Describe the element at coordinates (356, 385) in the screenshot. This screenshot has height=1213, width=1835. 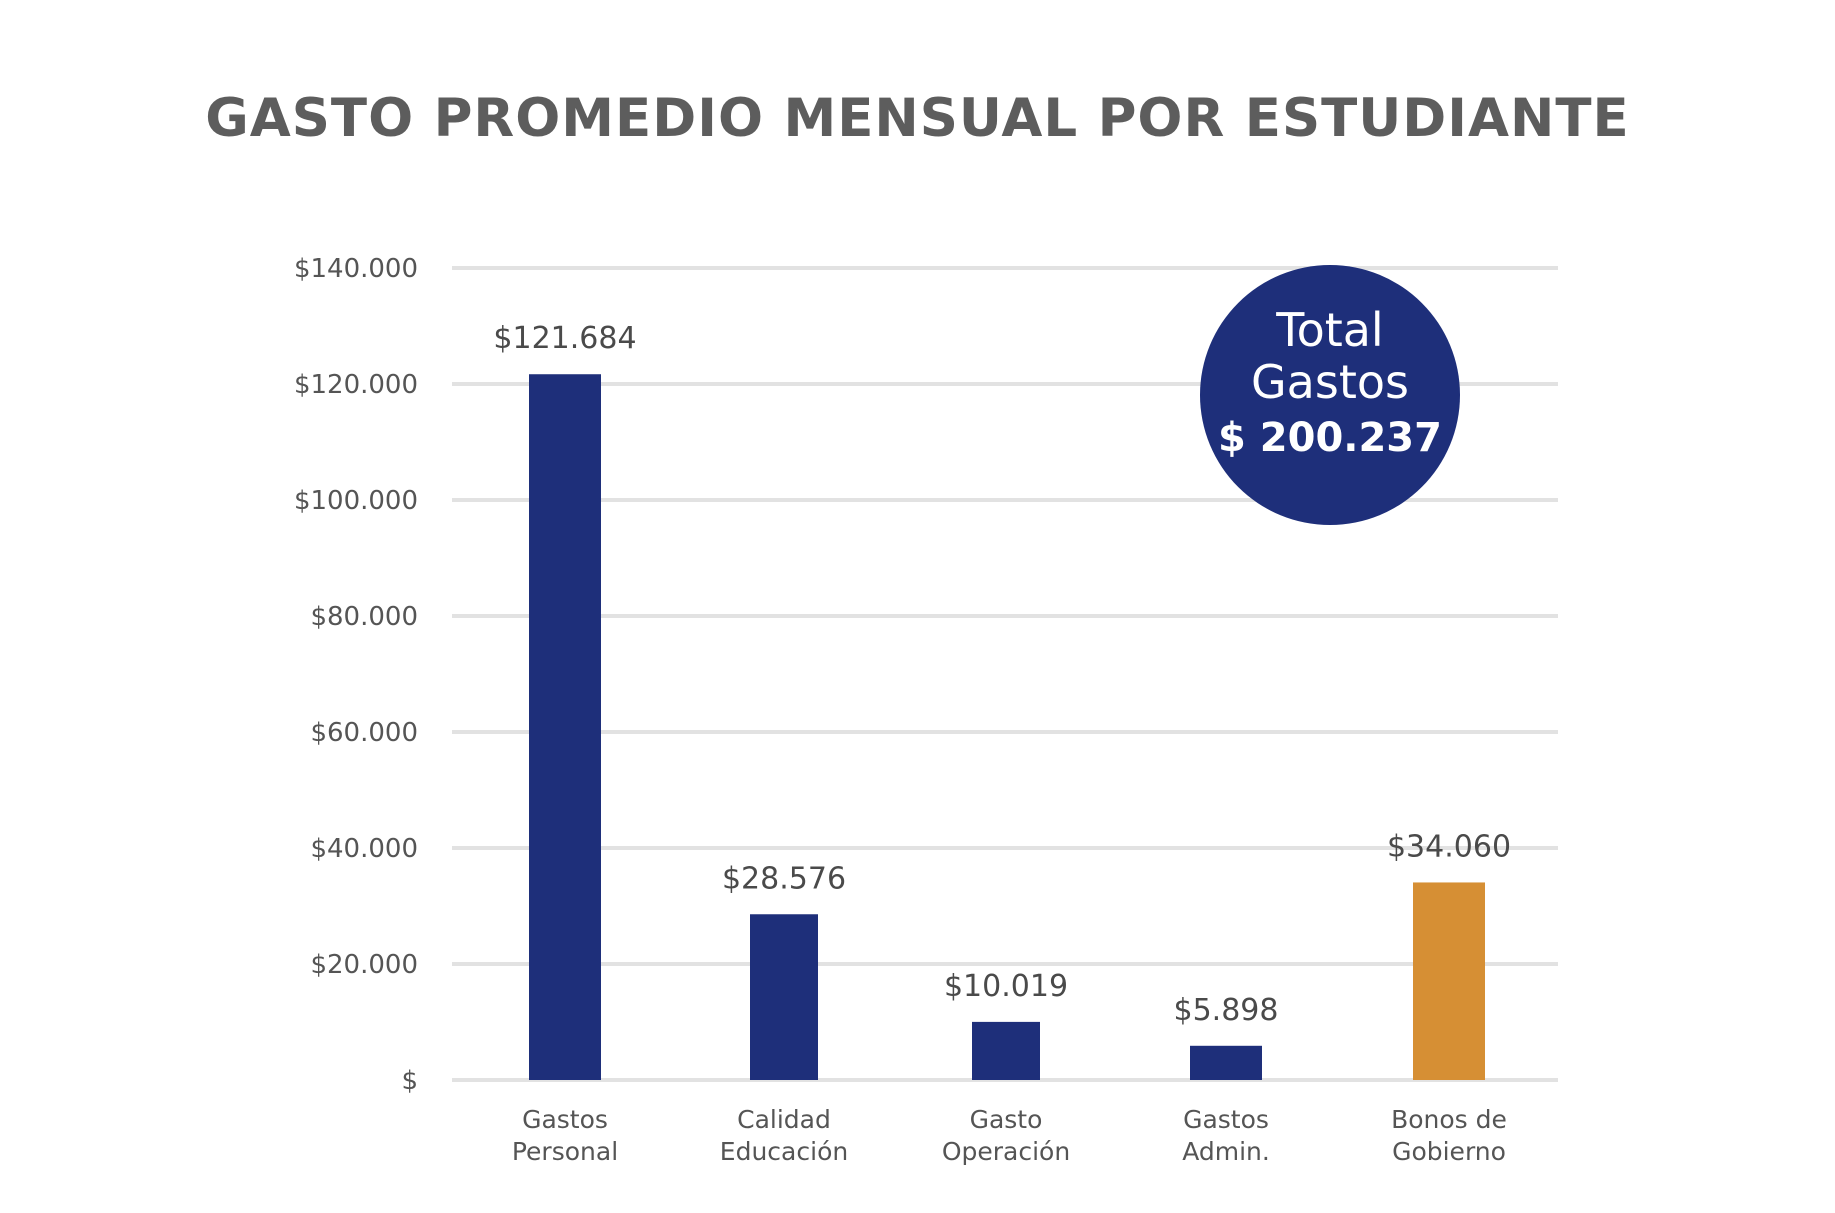
I see `y-tick-label: $120.000` at that location.